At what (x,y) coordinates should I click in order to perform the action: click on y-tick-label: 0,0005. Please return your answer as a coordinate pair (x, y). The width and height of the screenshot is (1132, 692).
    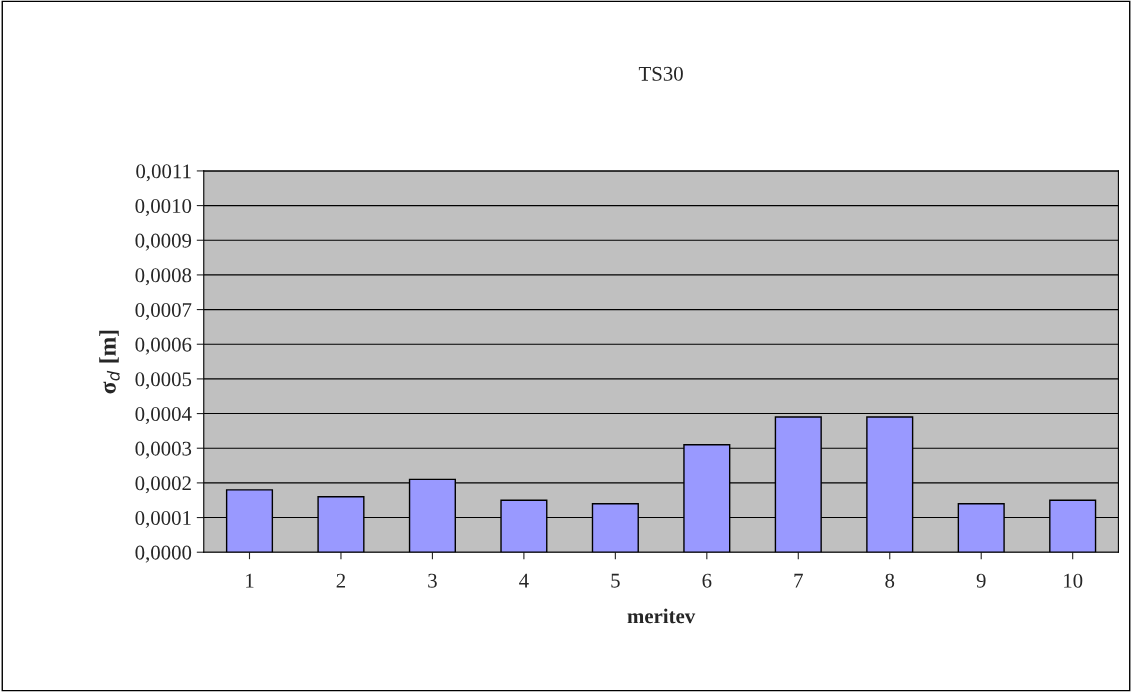
    Looking at the image, I should click on (163, 381).